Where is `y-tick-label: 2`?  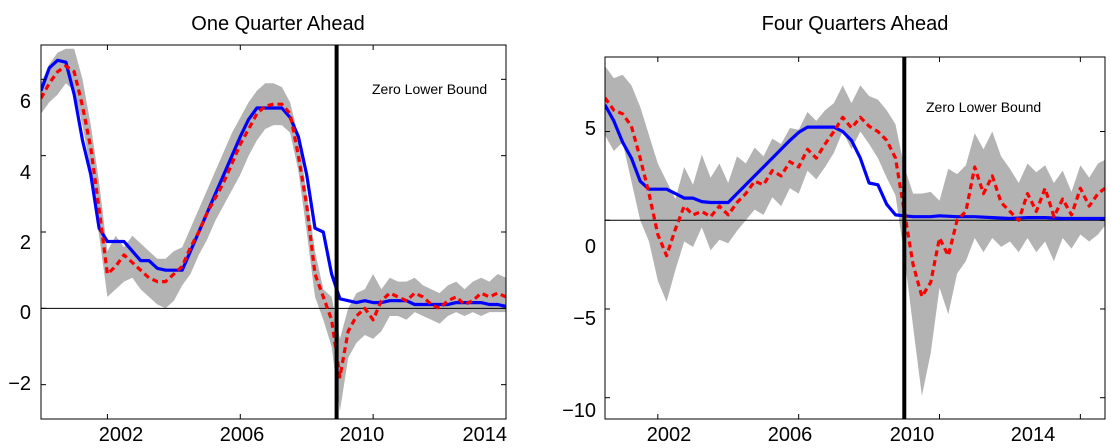
y-tick-label: 2 is located at coordinates (25, 243).